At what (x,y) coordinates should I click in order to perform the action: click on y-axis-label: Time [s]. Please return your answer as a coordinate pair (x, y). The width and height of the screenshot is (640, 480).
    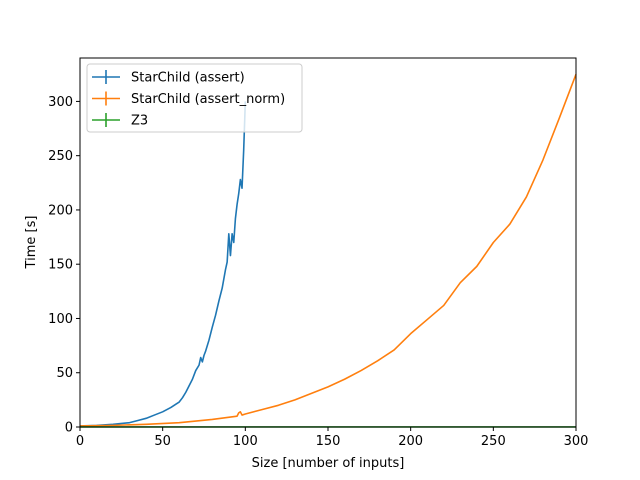
    Looking at the image, I should click on (31, 243).